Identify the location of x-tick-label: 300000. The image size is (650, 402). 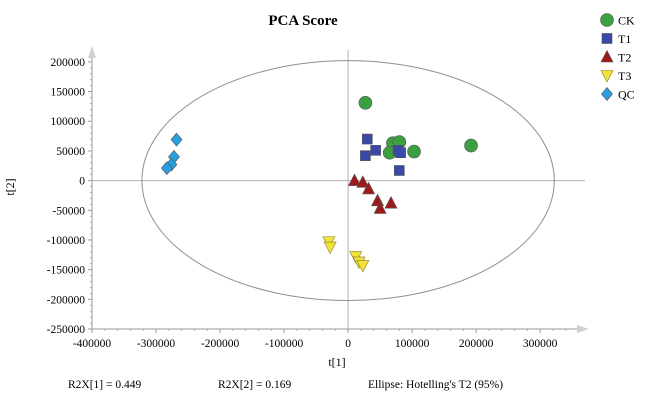
(540, 344).